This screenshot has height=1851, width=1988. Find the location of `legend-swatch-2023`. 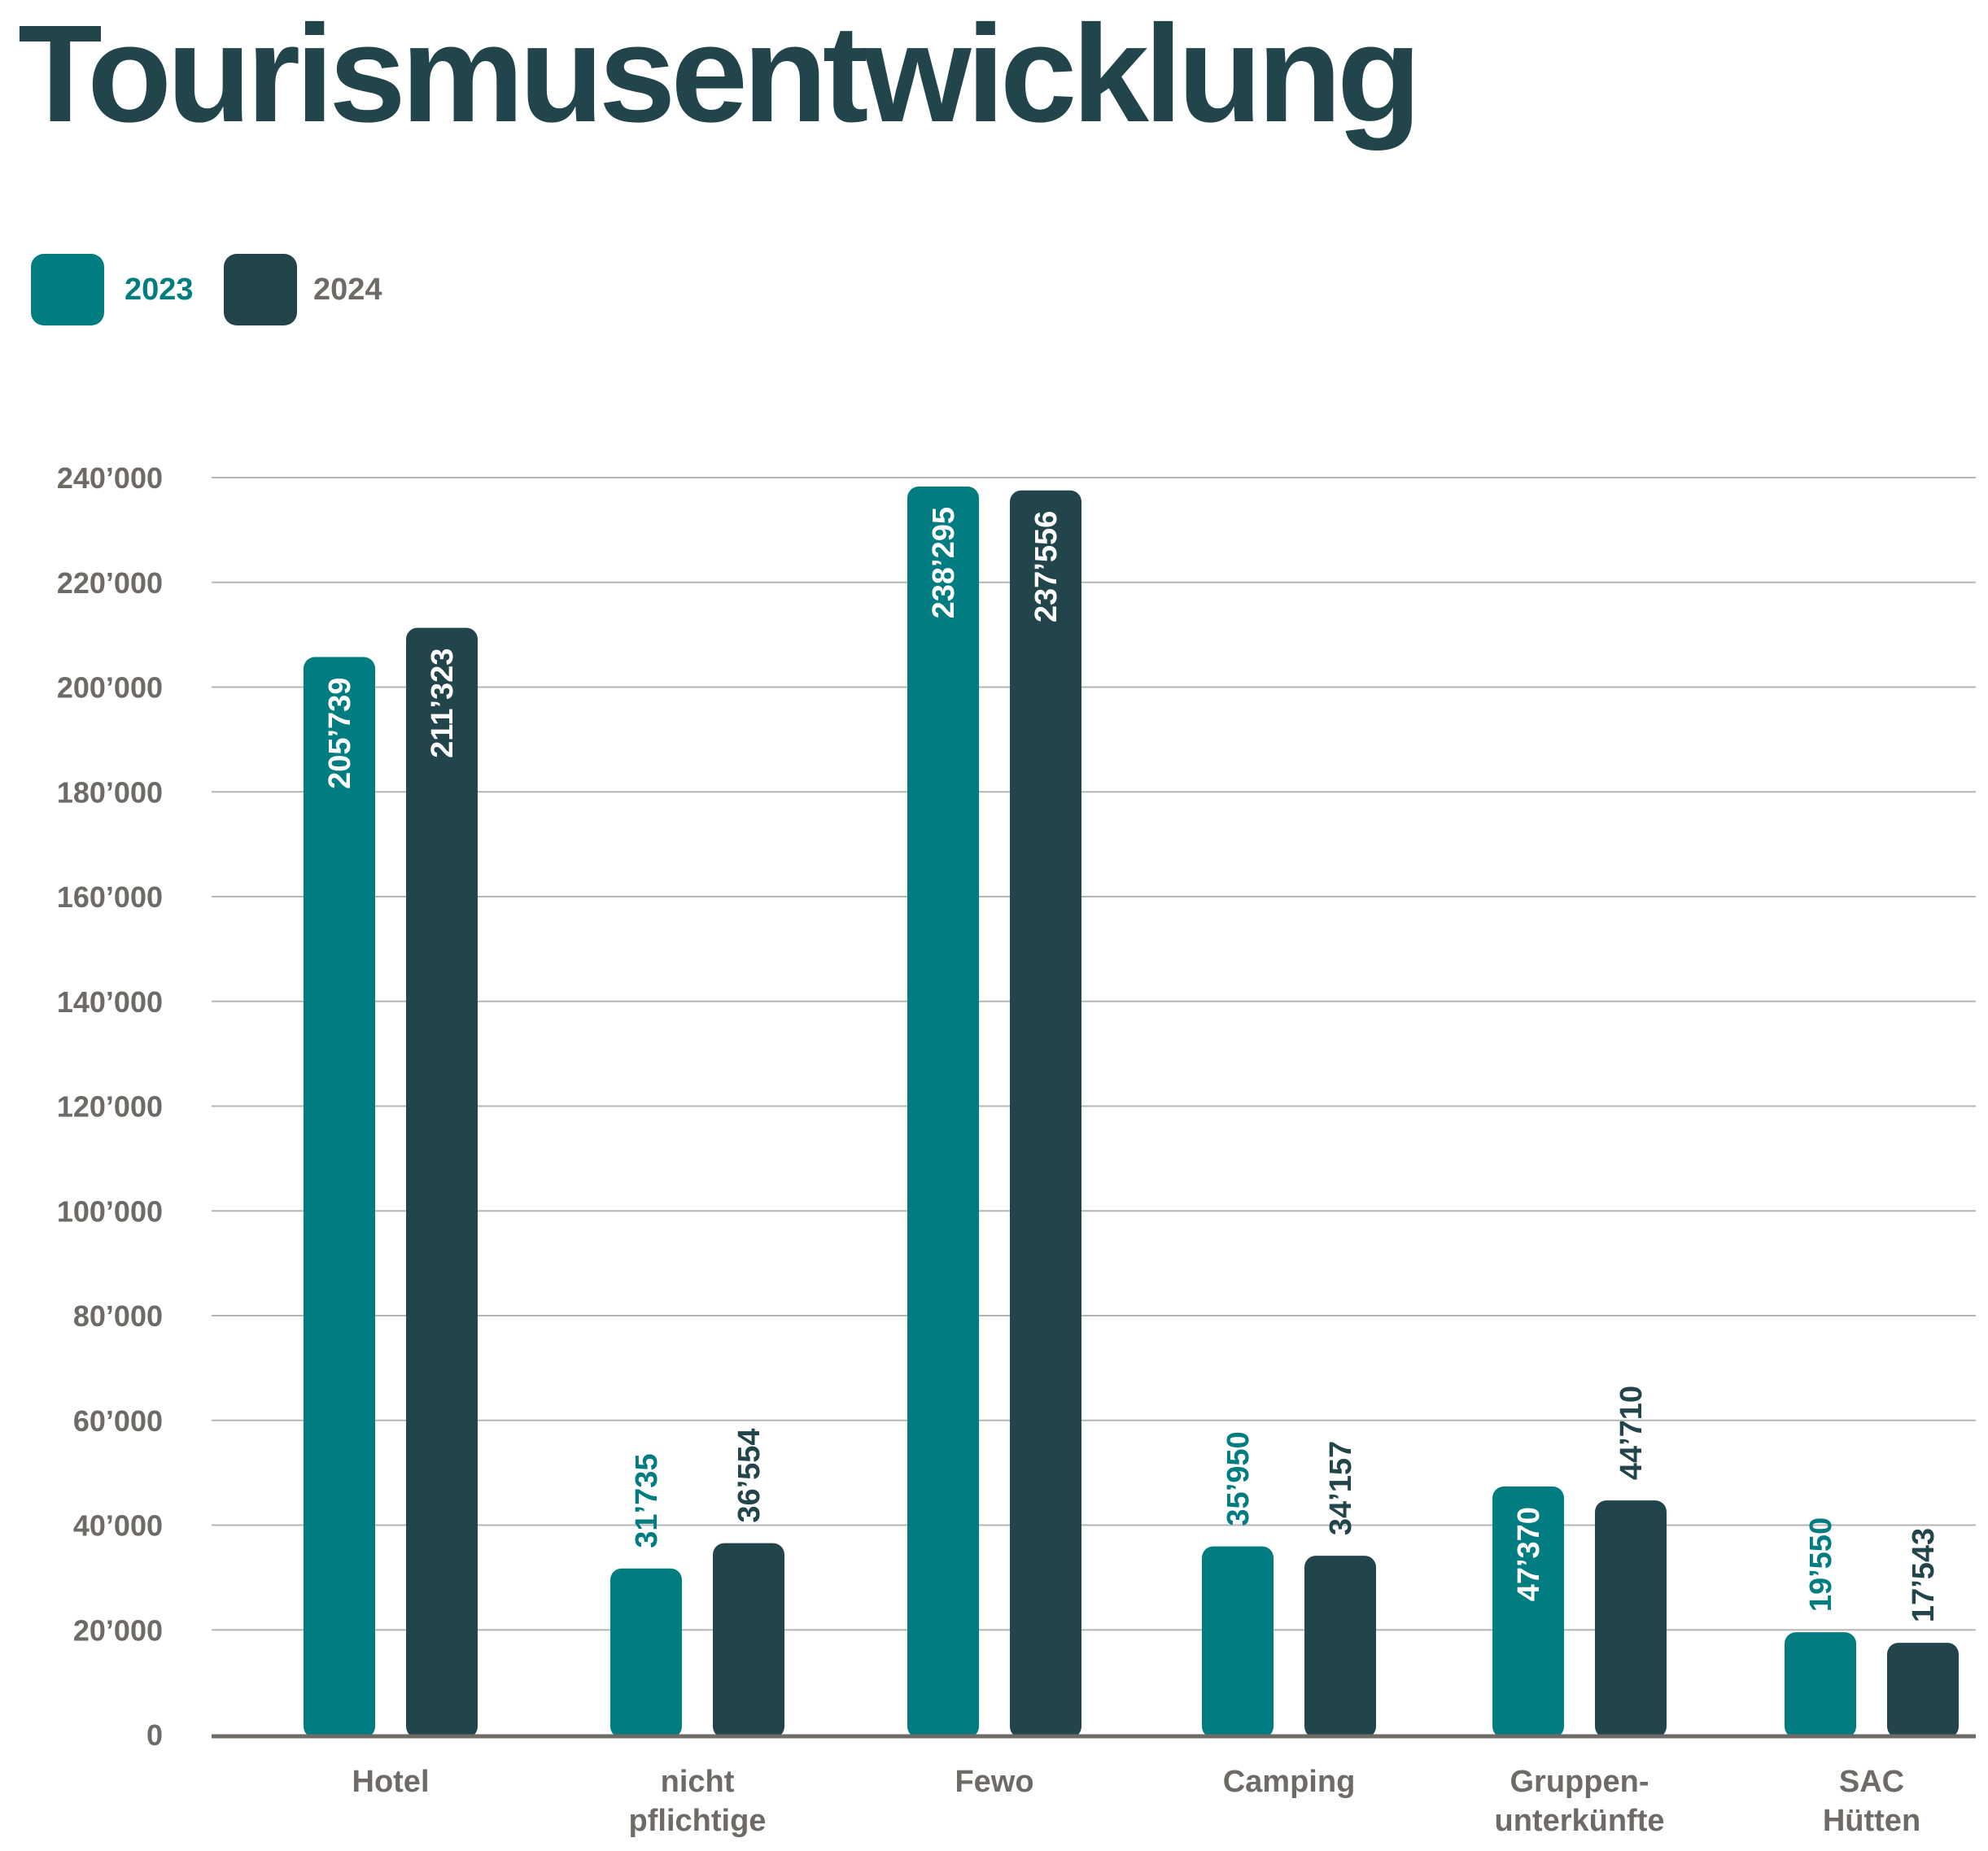

legend-swatch-2023 is located at coordinates (68, 289).